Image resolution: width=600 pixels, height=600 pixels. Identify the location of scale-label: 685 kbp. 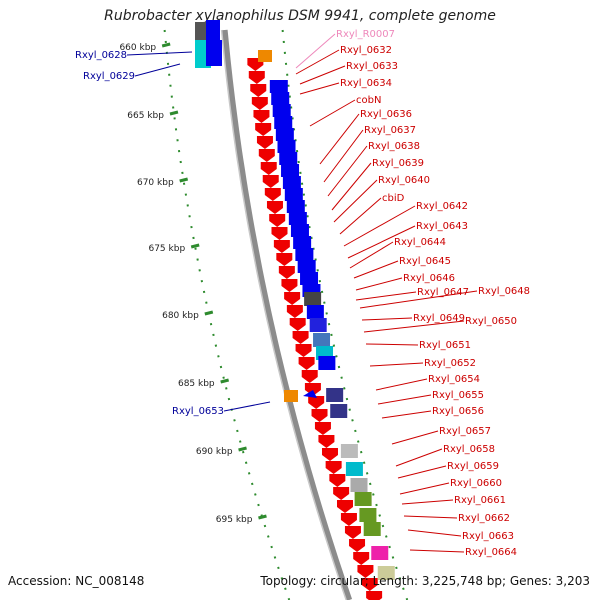
(196, 384).